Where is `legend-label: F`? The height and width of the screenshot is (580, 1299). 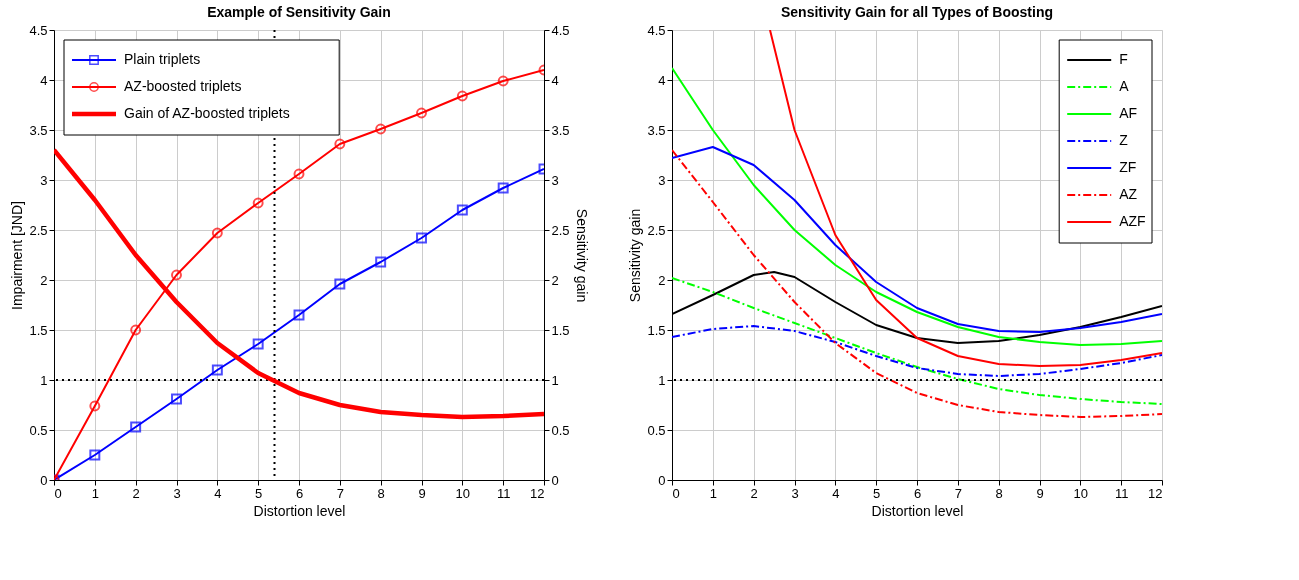 legend-label: F is located at coordinates (1123, 59).